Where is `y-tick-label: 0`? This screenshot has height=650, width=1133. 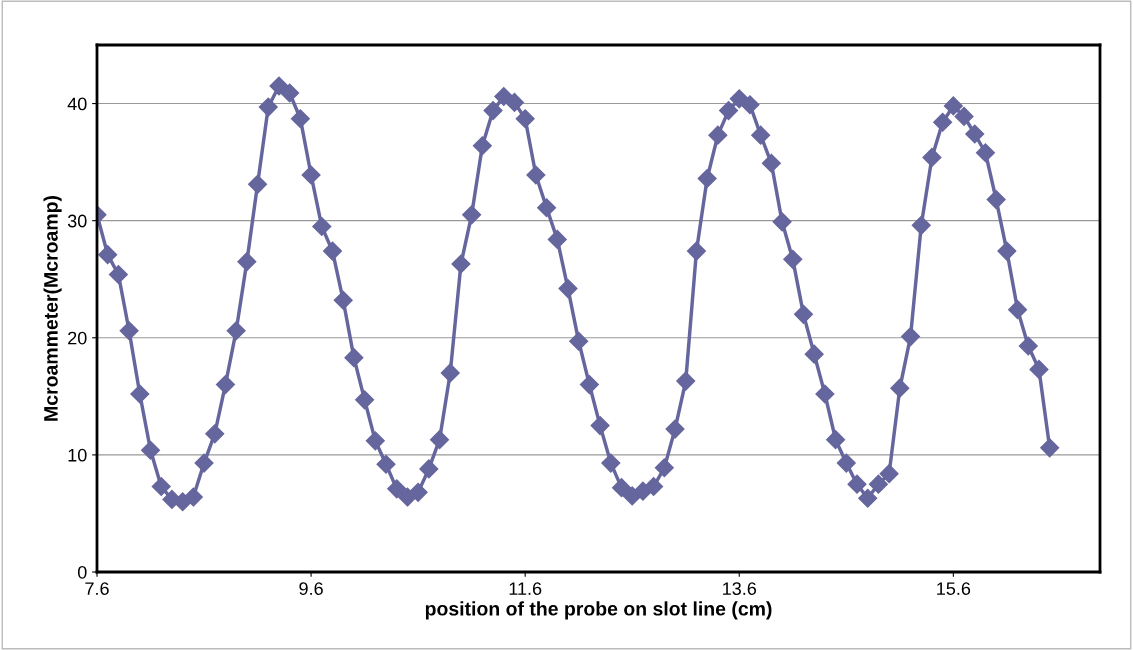 y-tick-label: 0 is located at coordinates (82, 572).